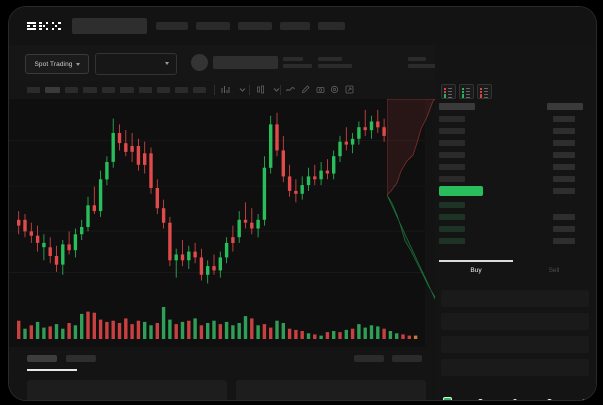 The image size is (603, 405). What do you see at coordinates (109, 26) in the screenshot?
I see `search-input` at bounding box center [109, 26].